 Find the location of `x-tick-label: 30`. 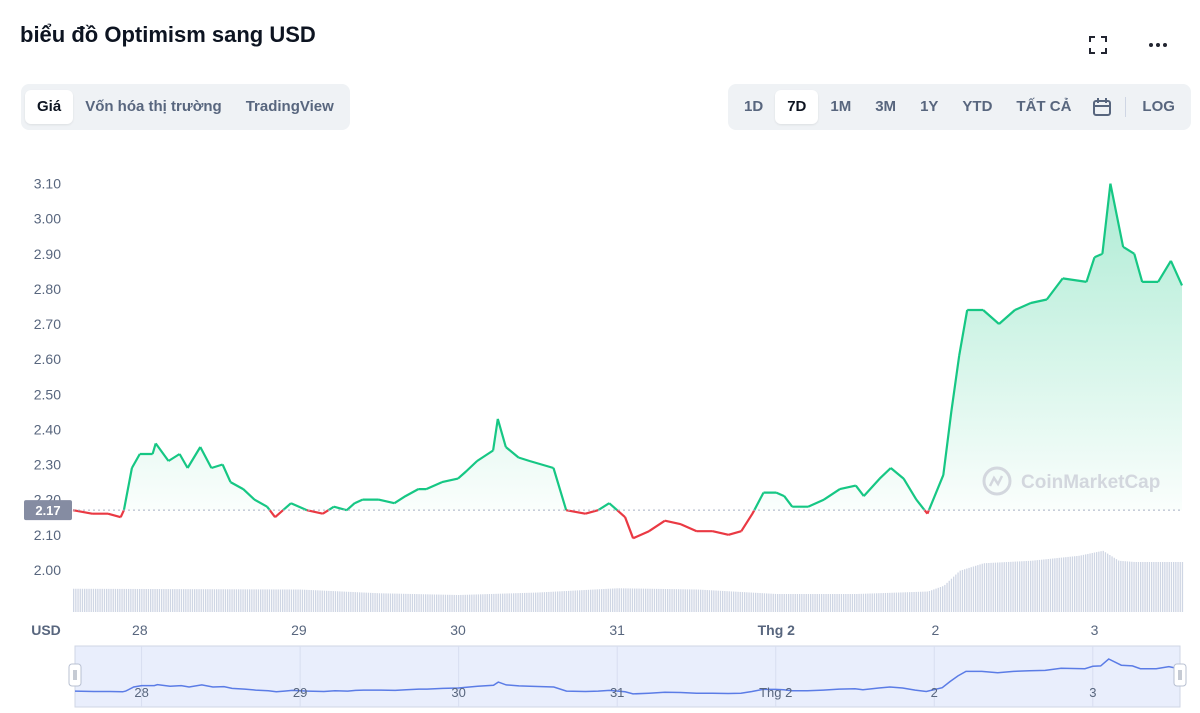

x-tick-label: 30 is located at coordinates (458, 630).